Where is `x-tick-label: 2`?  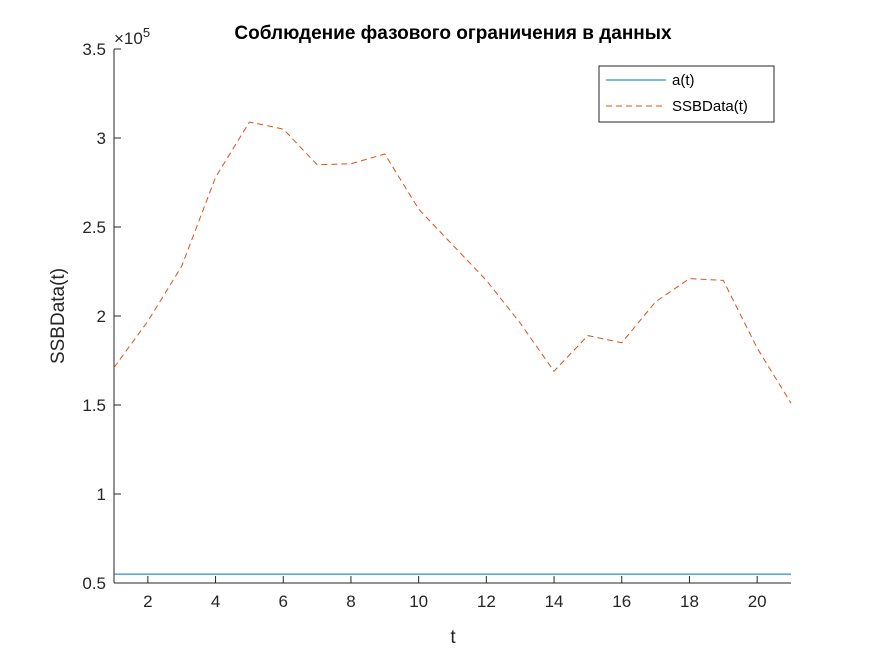
x-tick-label: 2 is located at coordinates (147, 601).